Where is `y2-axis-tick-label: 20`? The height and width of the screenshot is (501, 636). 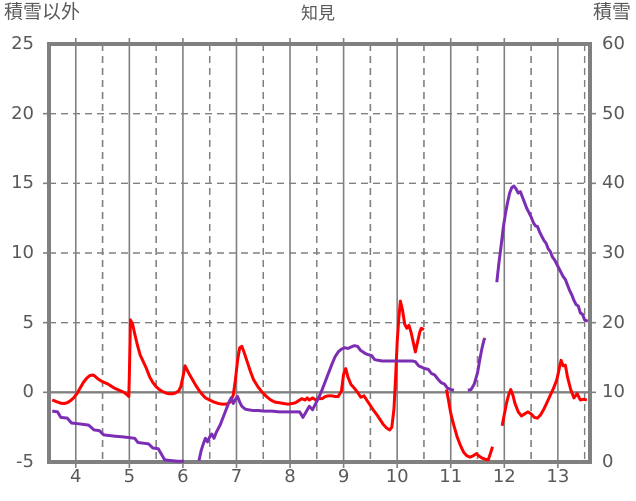 y2-axis-tick-label: 20 is located at coordinates (613, 322).